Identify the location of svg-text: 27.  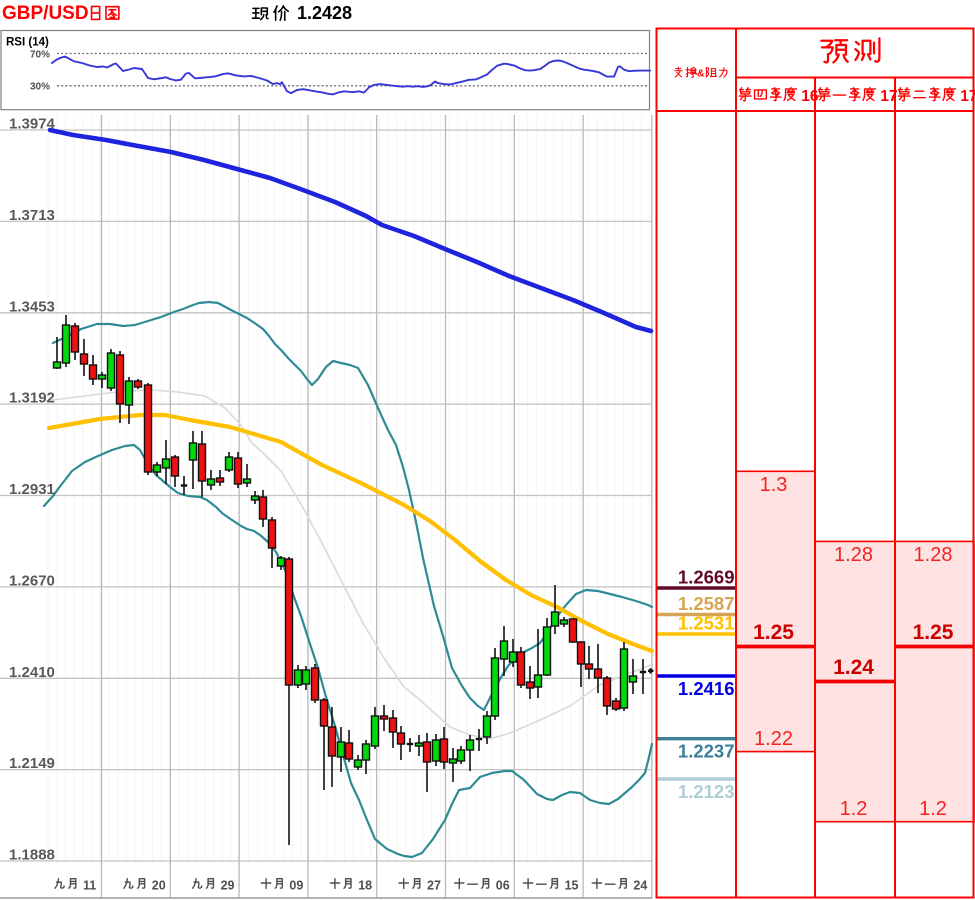
(434, 886).